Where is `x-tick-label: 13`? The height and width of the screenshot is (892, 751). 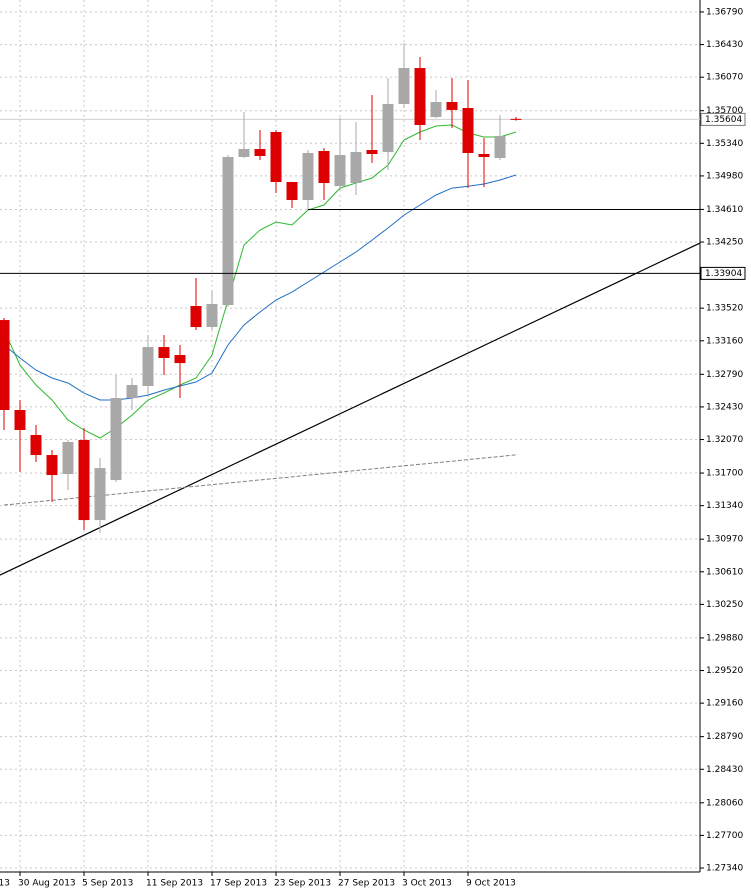
x-tick-label: 13 is located at coordinates (5, 884).